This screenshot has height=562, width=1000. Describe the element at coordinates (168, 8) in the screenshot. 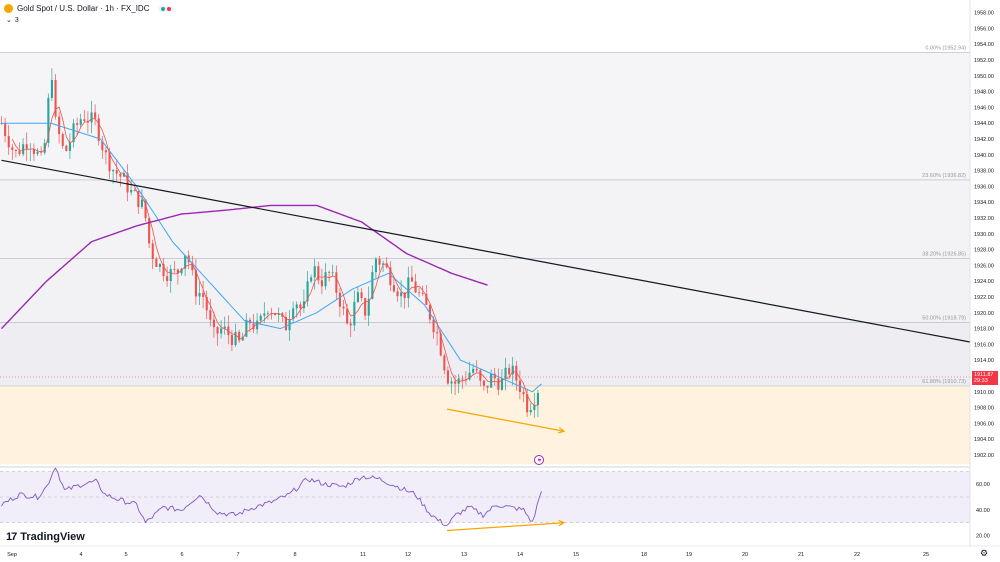

I see `status-dot-red` at that location.